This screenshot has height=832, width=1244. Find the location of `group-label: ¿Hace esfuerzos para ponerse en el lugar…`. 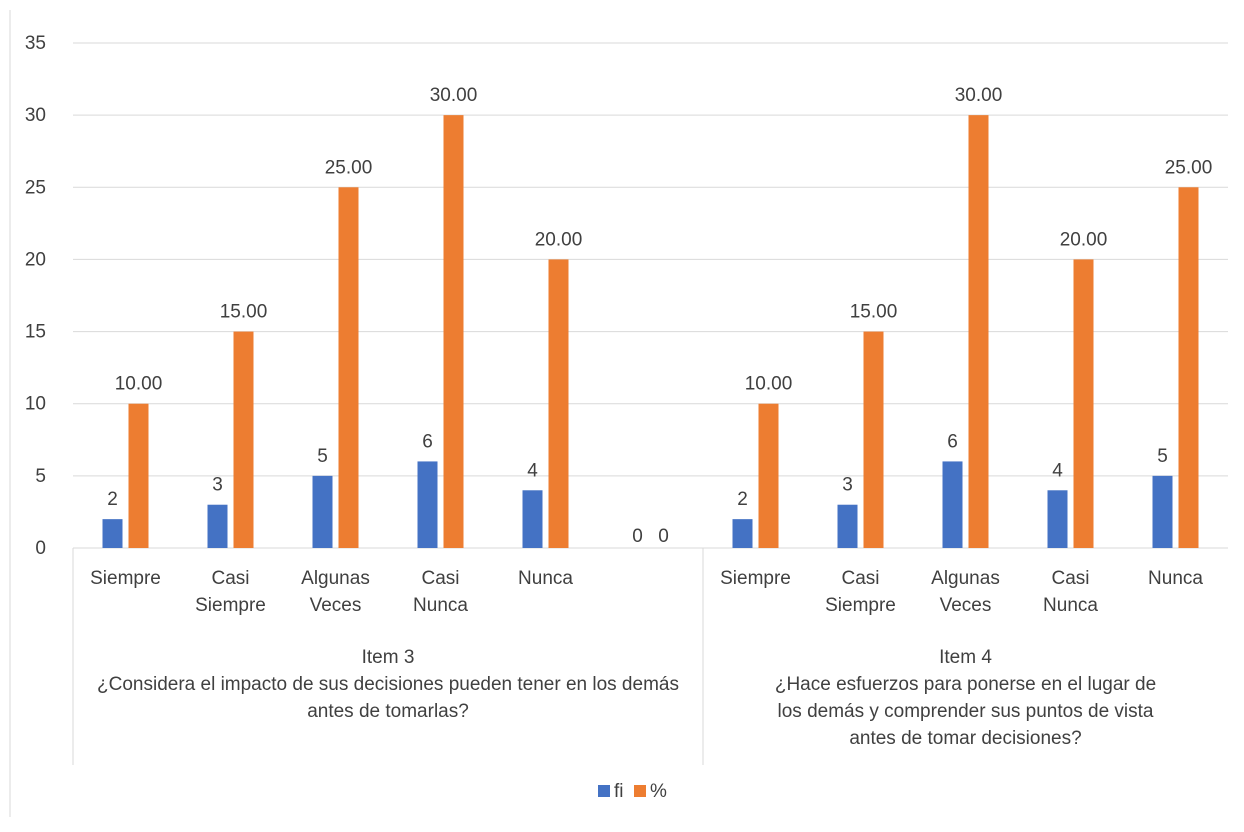

group-label: ¿Hace esfuerzos para ponerse en el lugar… is located at coordinates (965, 684).